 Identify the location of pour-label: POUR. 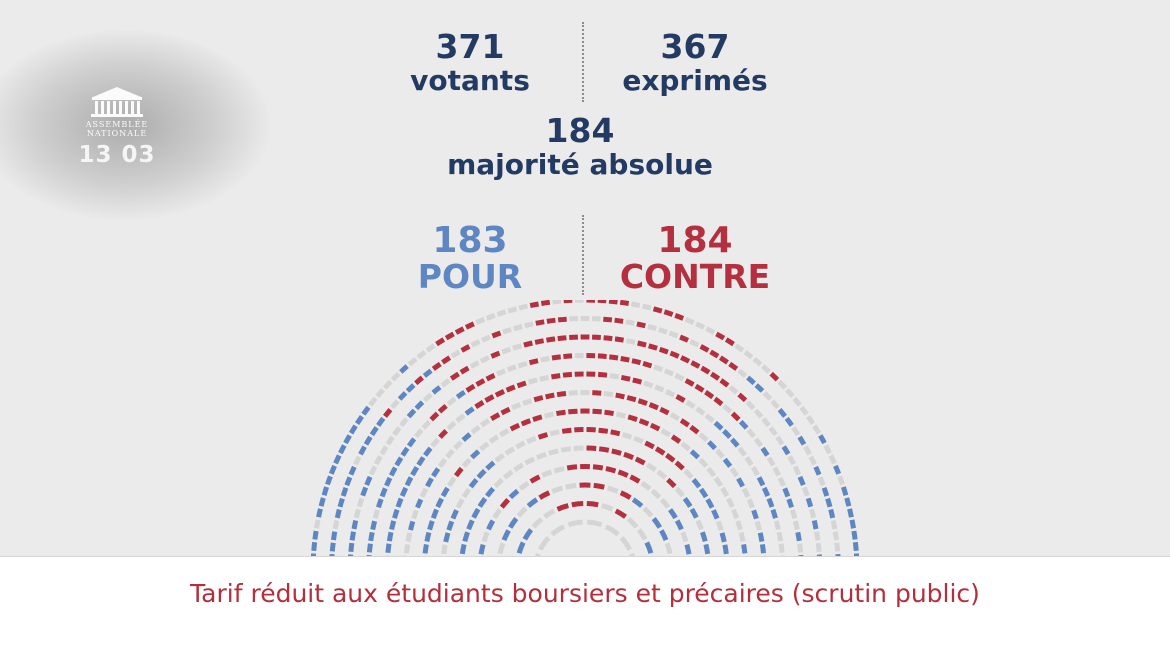
(470, 277).